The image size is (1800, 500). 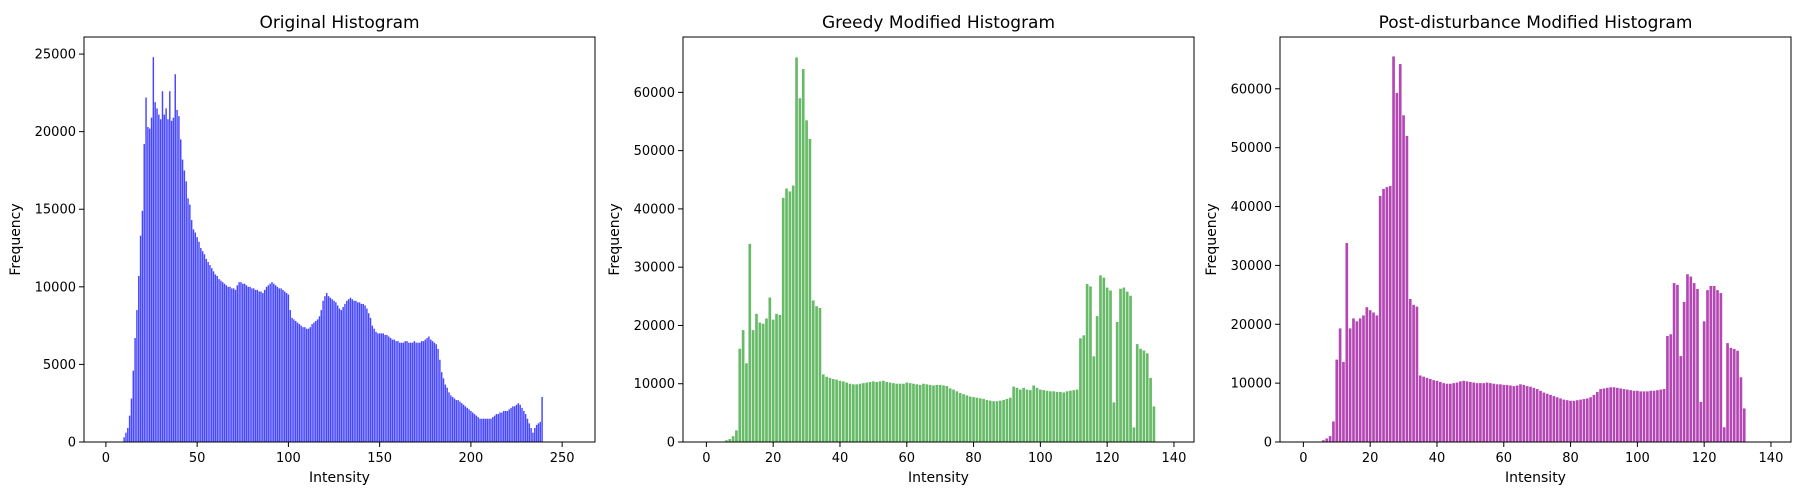 What do you see at coordinates (562, 458) in the screenshot?
I see `x-tick-label: 250` at bounding box center [562, 458].